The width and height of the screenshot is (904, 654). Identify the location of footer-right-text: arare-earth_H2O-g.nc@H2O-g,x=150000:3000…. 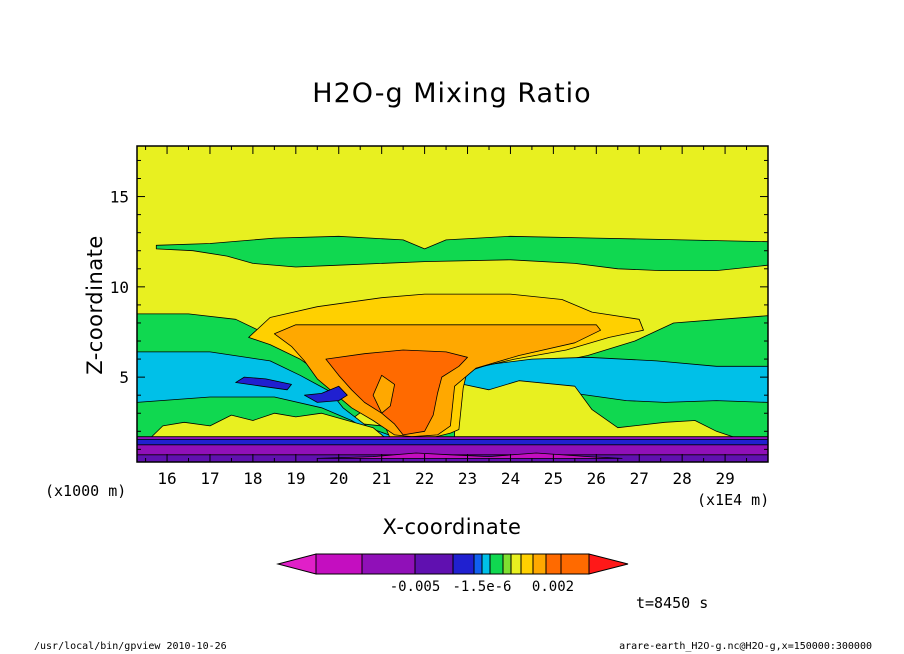
(745, 646).